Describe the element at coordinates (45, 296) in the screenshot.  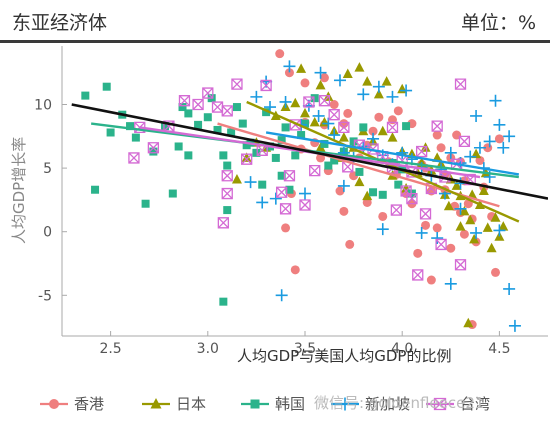
I see `y-tick-label: -5` at that location.